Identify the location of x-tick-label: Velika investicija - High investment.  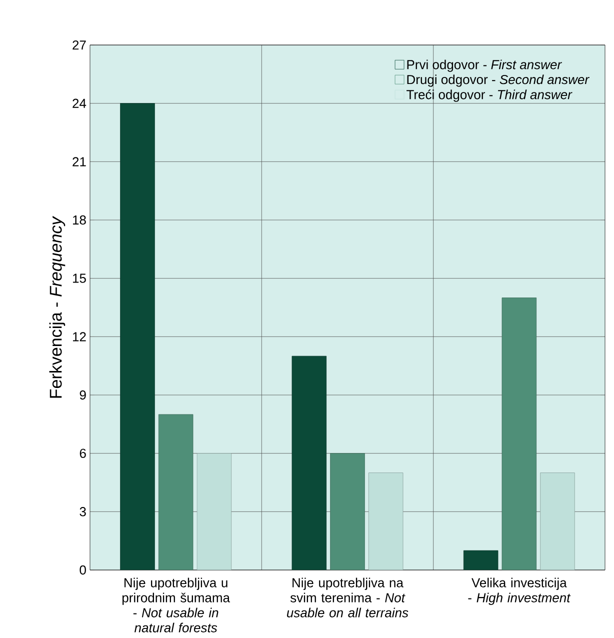
(519, 591).